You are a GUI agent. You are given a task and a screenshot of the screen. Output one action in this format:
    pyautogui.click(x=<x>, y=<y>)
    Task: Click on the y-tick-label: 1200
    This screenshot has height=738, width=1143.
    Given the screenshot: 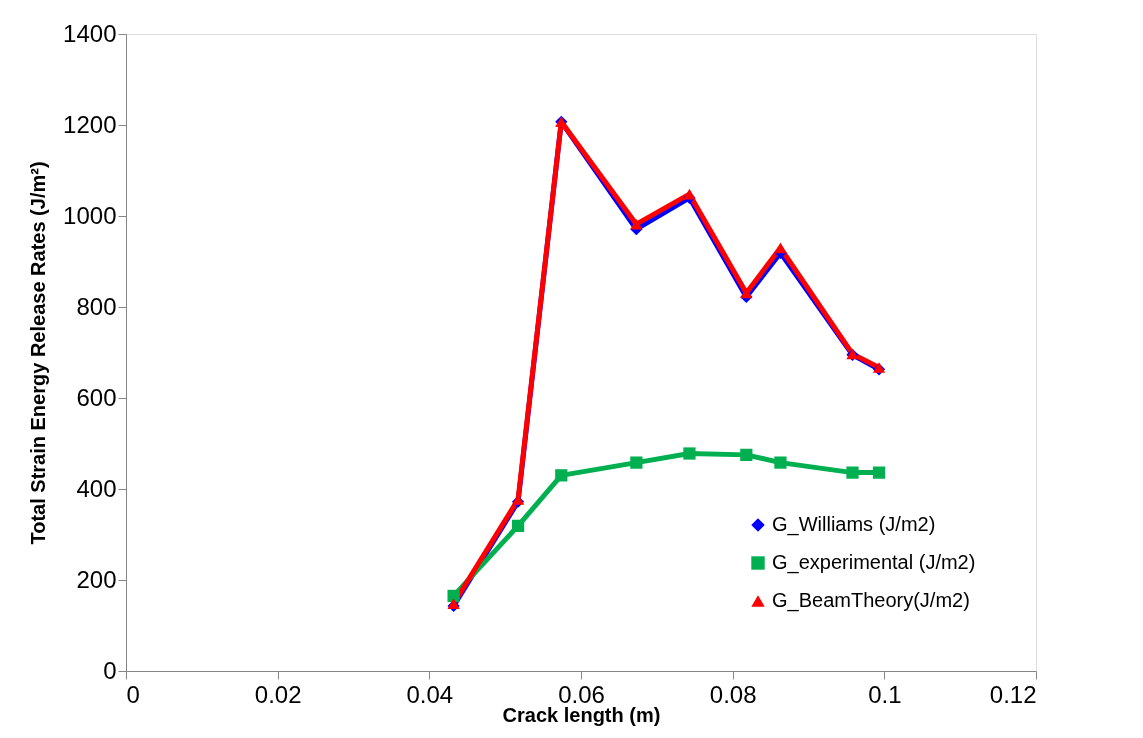 What is the action you would take?
    pyautogui.click(x=90, y=124)
    